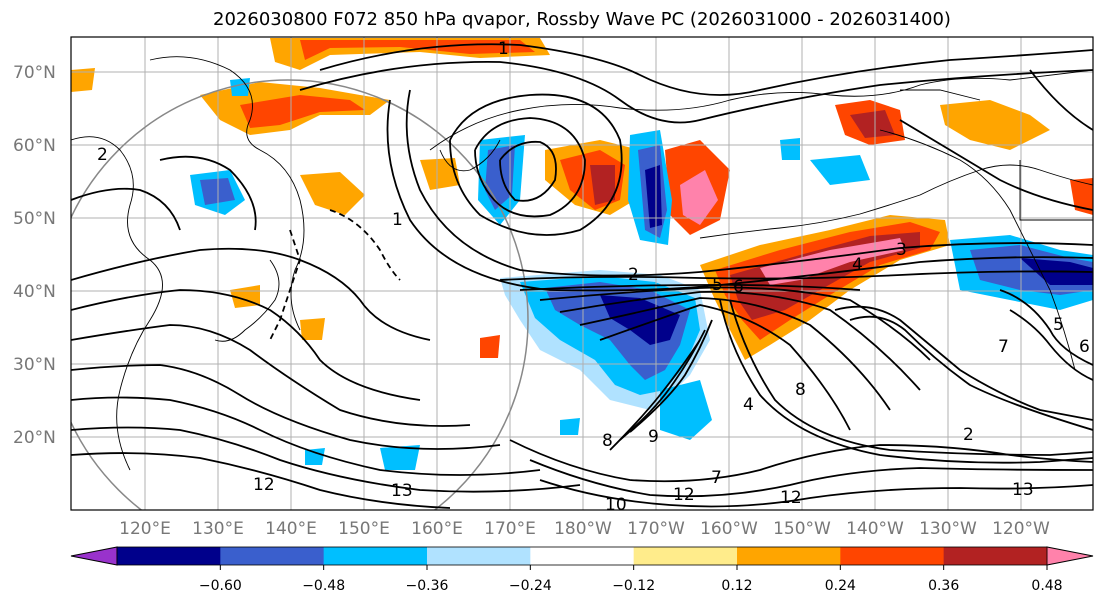 The image size is (1105, 604). Describe the element at coordinates (530, 586) in the screenshot. I see `colorbar-tick-label: −0.24` at that location.